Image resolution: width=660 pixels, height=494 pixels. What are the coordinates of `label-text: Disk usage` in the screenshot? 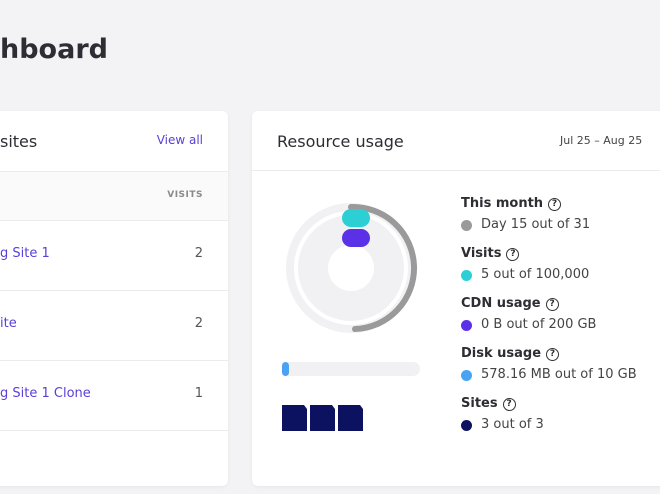 It's located at (501, 353).